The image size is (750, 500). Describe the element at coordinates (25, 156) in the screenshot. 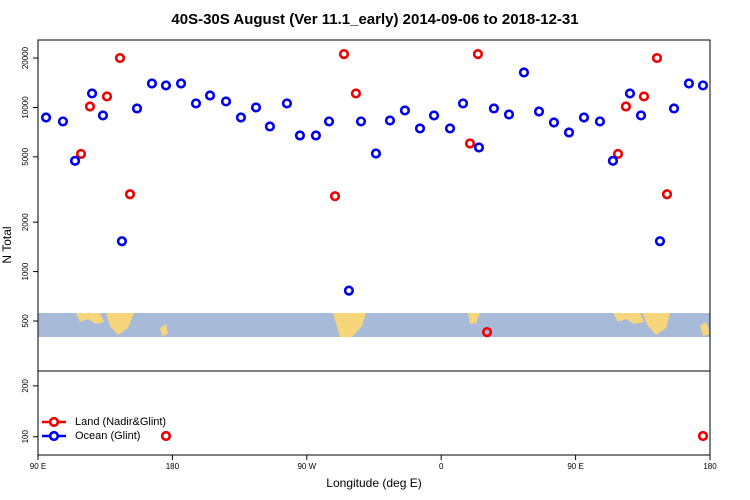

I see `y-tick-label: 5000` at that location.